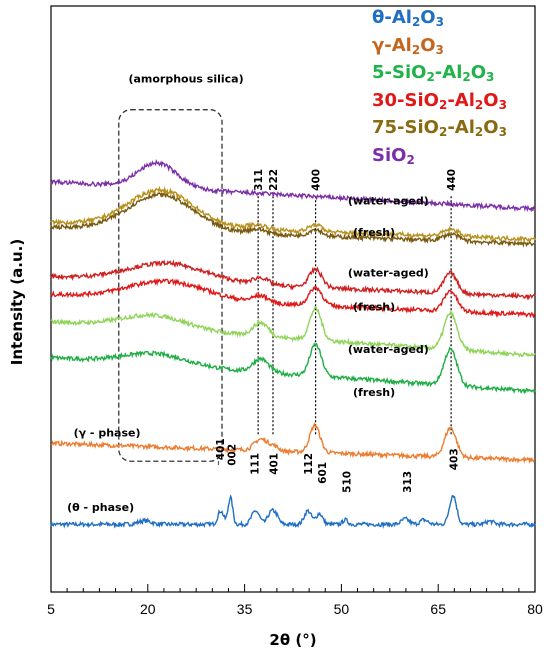  What do you see at coordinates (274, 180) in the screenshot?
I see `reflection-label-gamma: 222` at bounding box center [274, 180].